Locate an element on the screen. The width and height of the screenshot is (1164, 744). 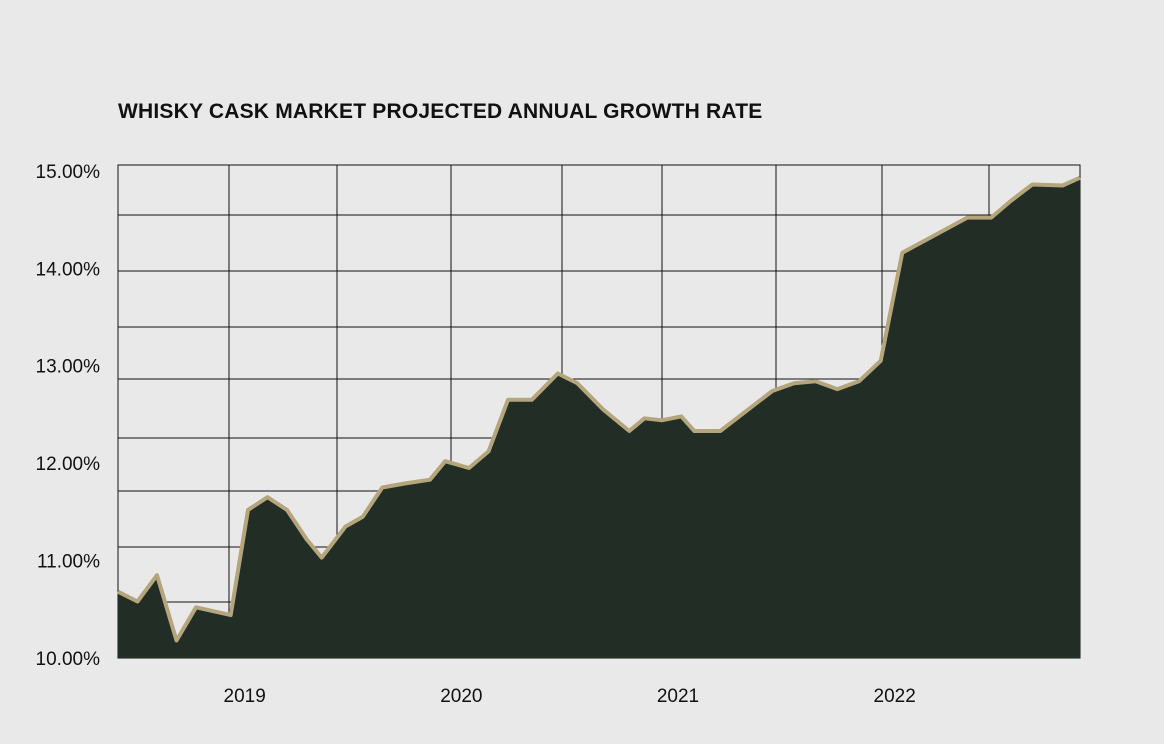
y-tick-label: 11.00% is located at coordinates (68, 562).